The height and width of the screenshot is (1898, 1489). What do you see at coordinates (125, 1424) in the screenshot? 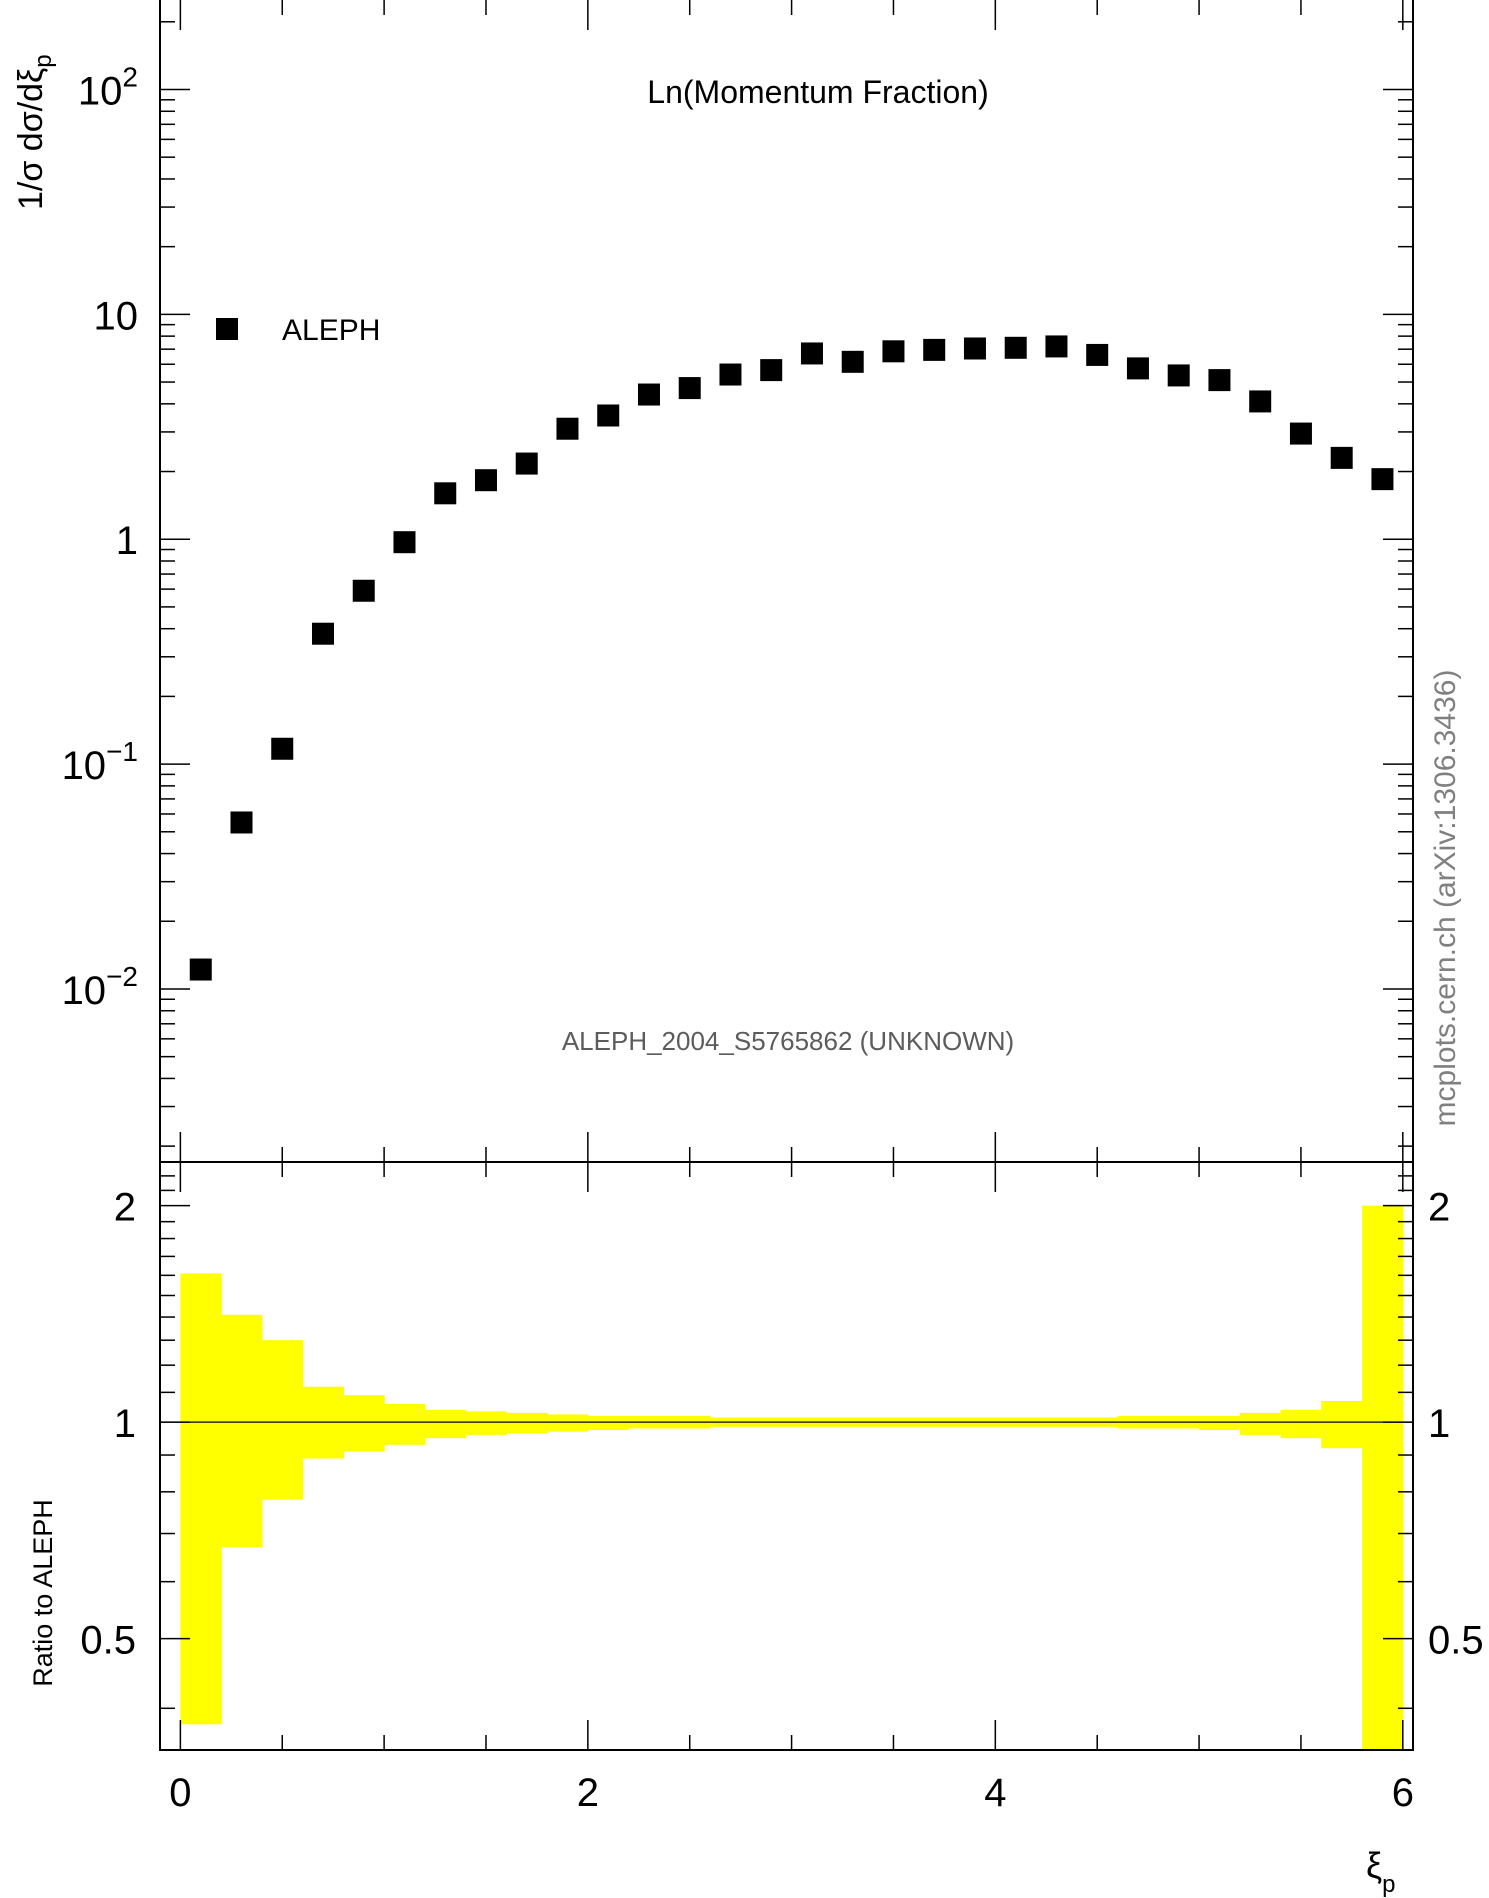
I see `ratio-y-tick-label: 1` at bounding box center [125, 1424].